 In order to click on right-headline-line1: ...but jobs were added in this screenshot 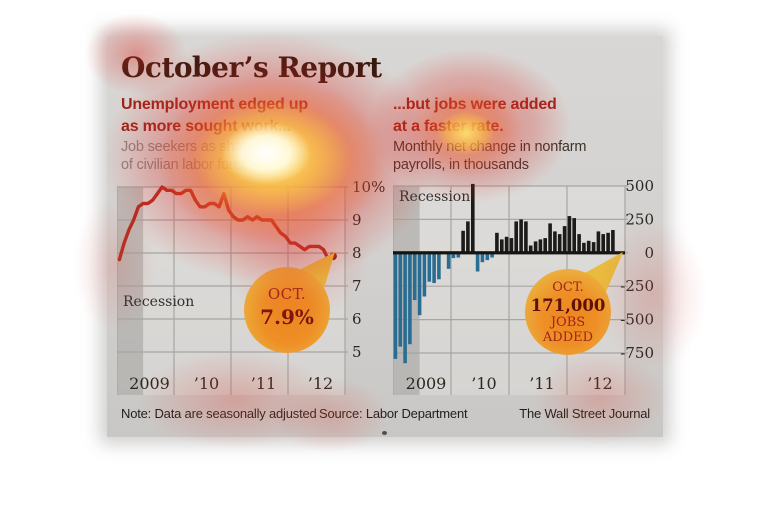, I will do `click(475, 104)`.